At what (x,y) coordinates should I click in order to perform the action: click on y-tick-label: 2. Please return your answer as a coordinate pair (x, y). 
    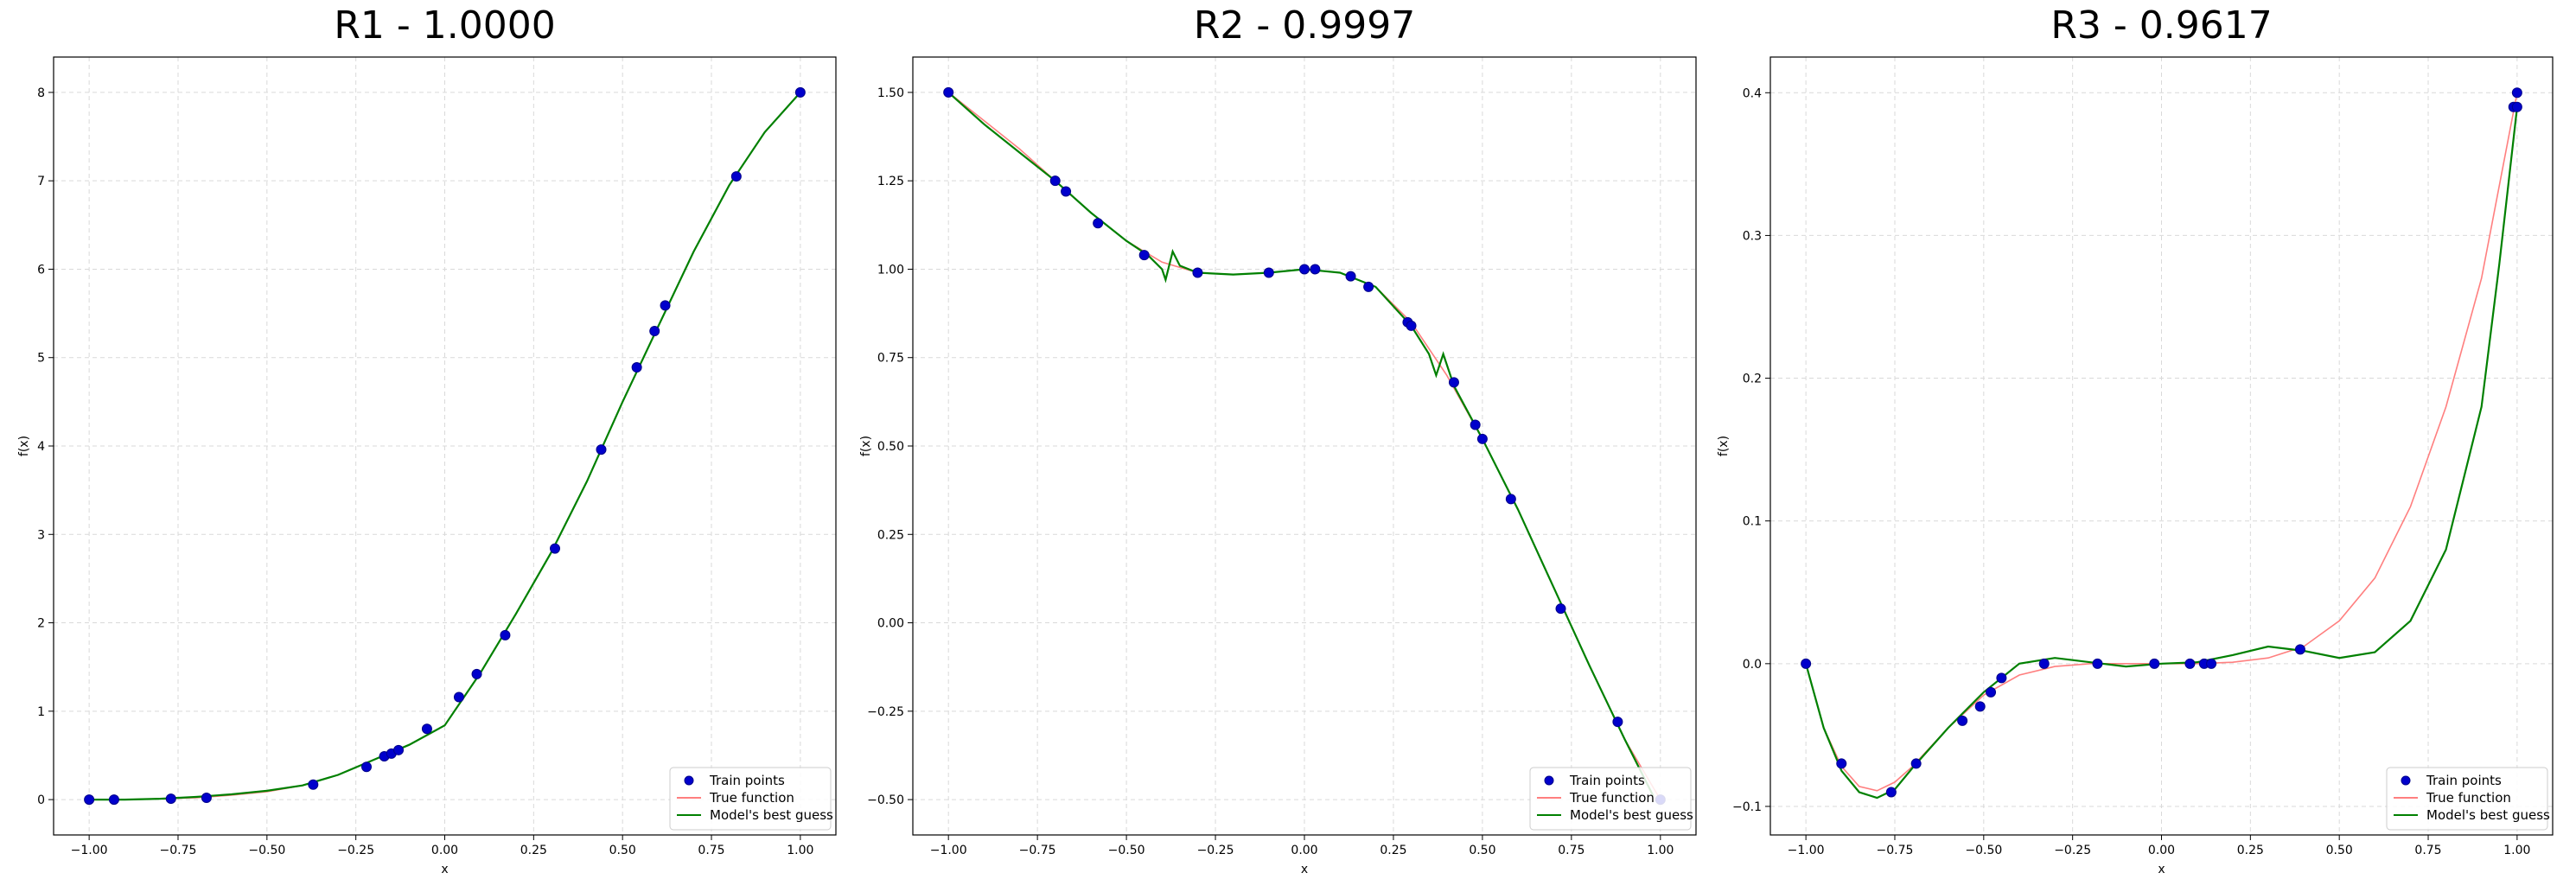
    Looking at the image, I should click on (41, 624).